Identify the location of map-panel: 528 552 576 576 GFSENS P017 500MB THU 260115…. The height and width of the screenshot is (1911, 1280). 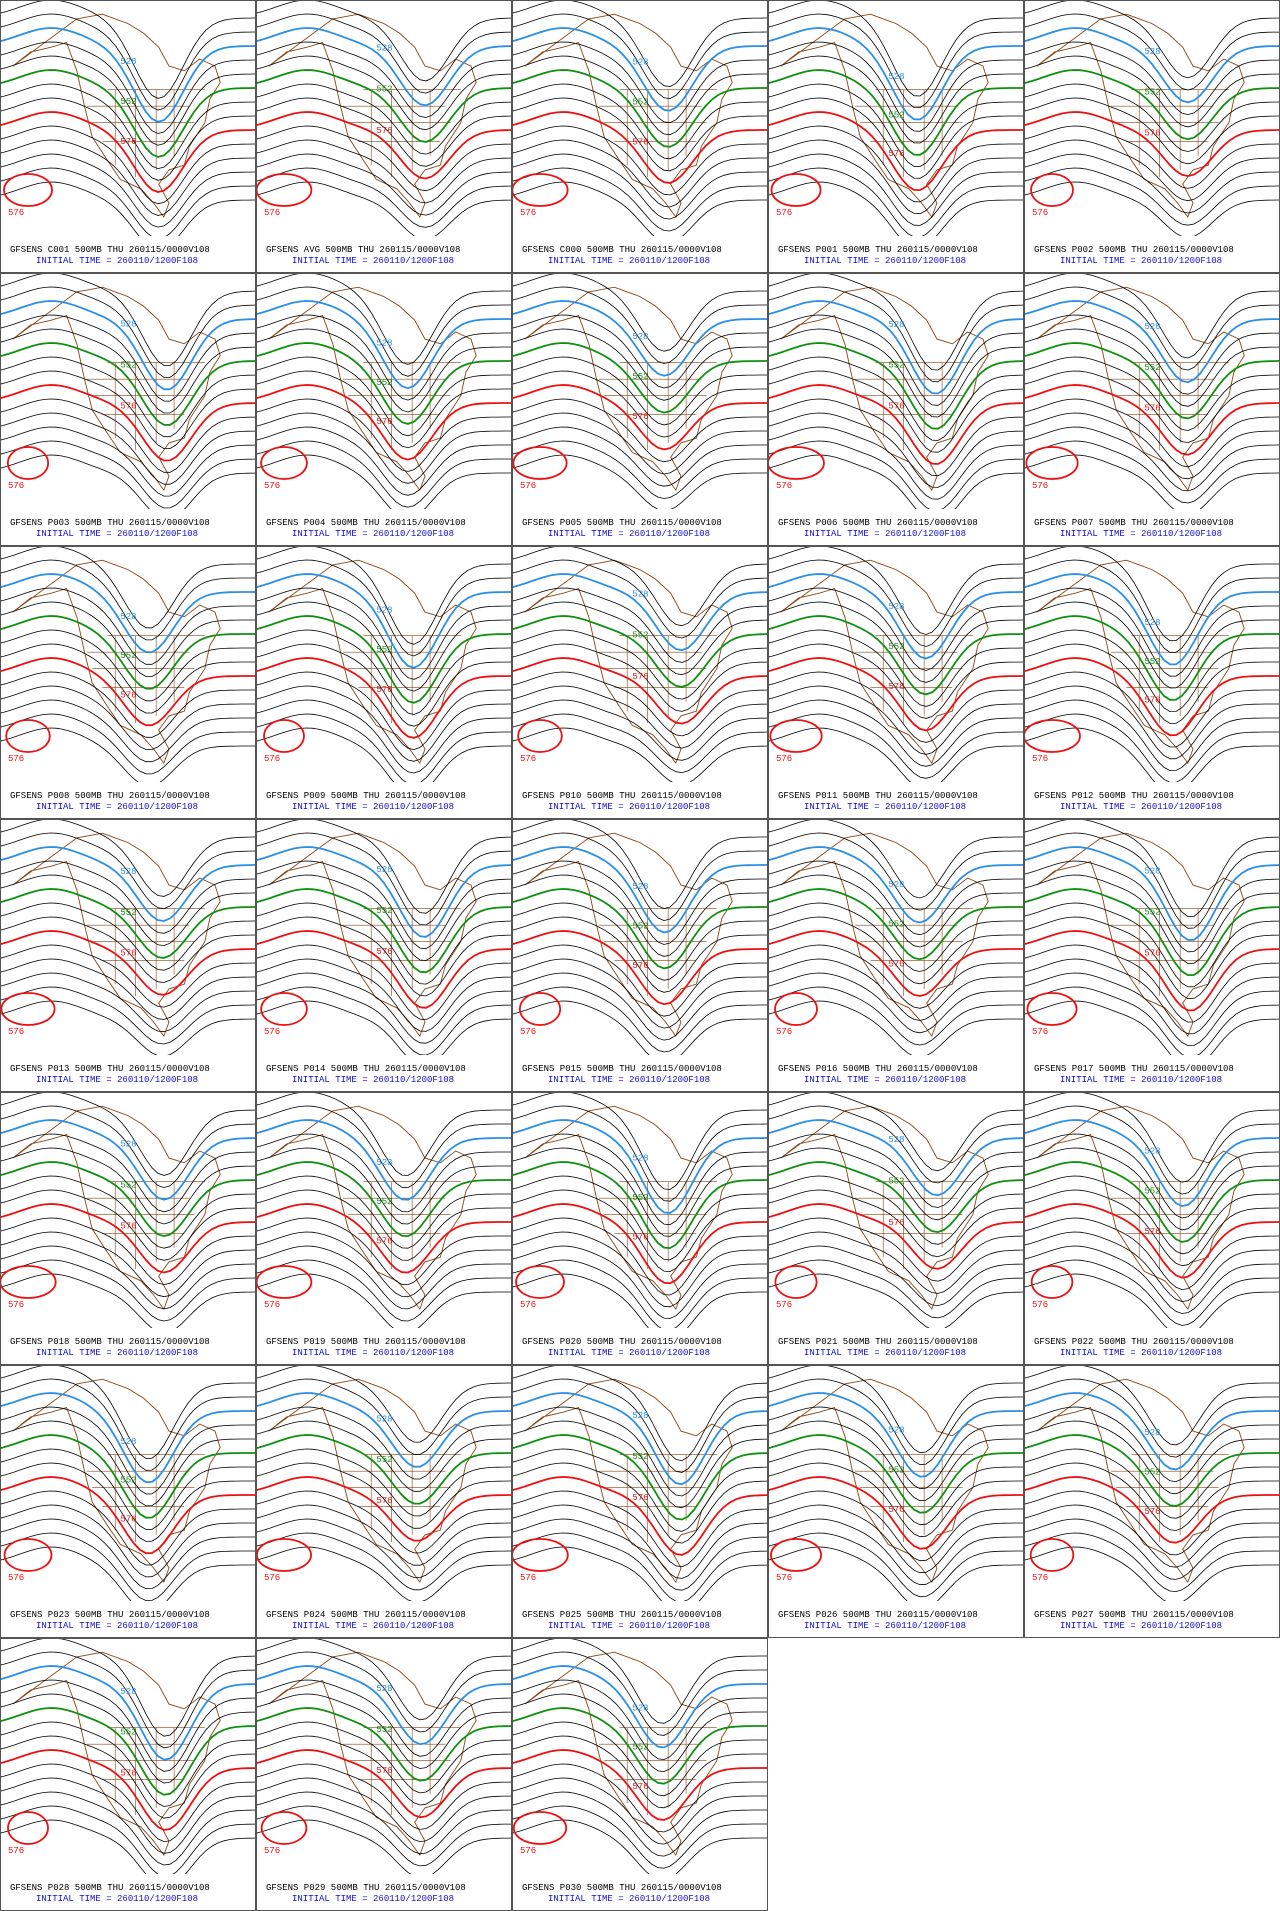
(1152, 955).